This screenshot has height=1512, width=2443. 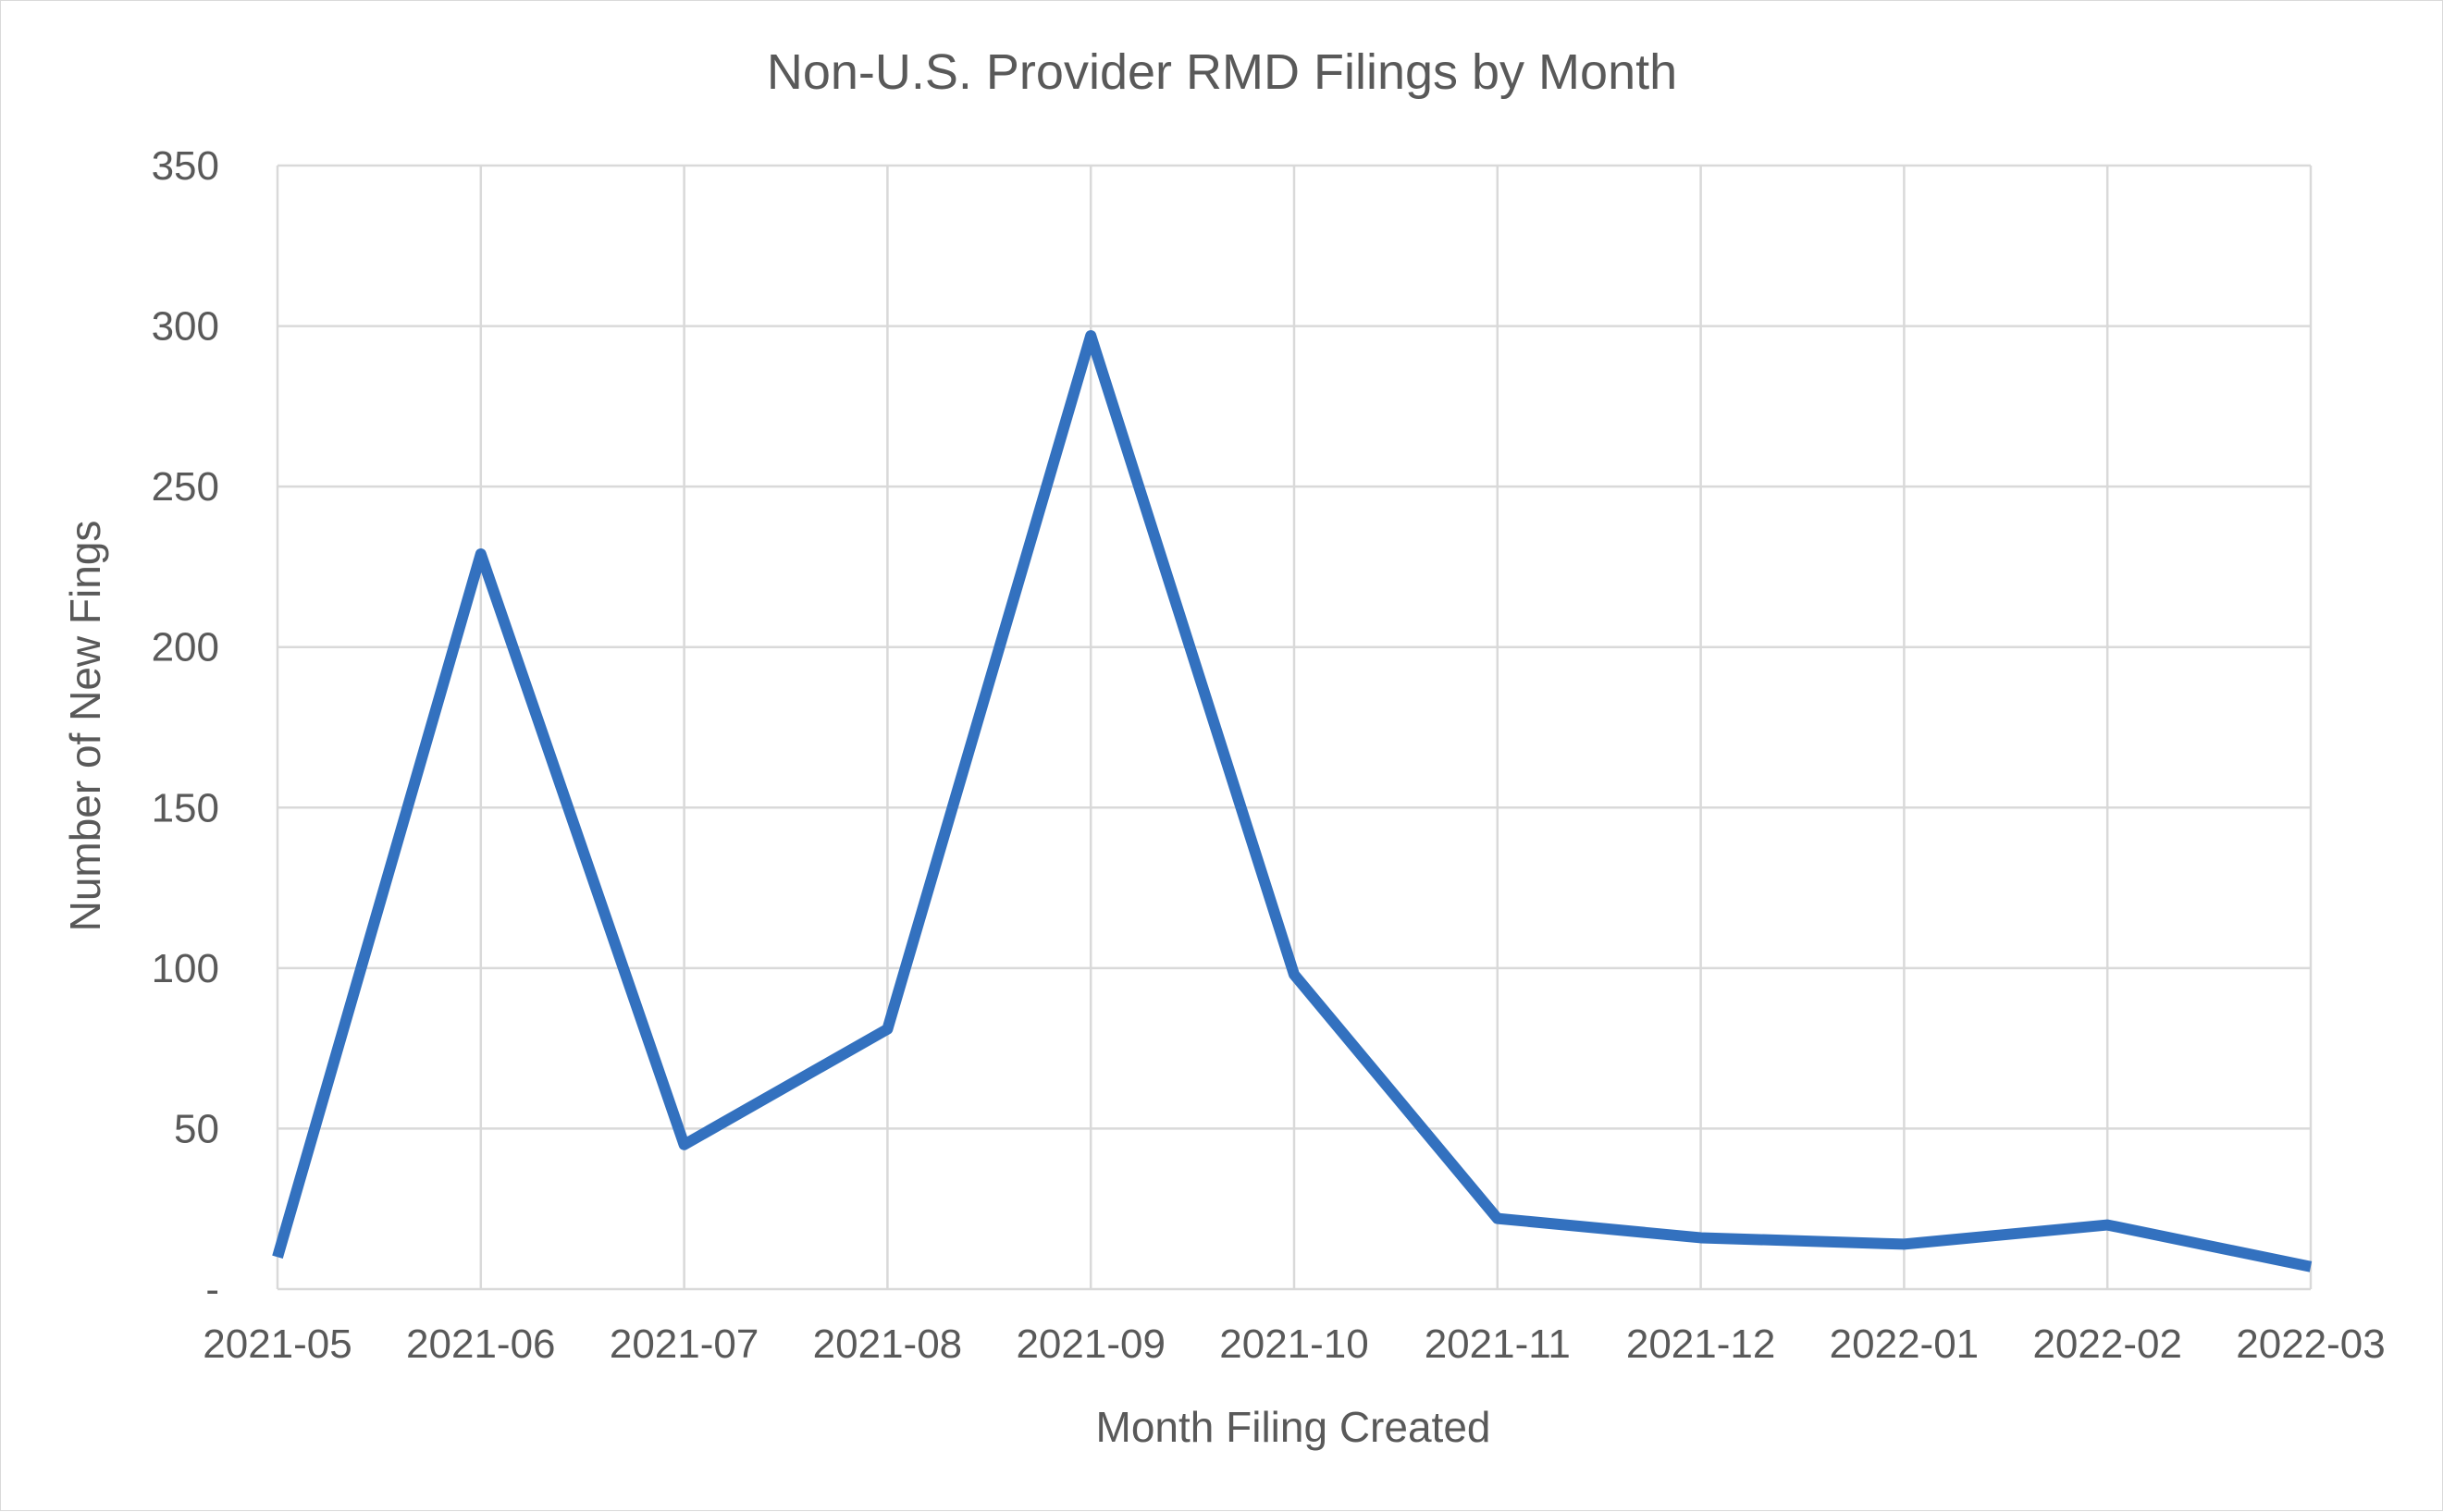 I want to click on y-tick-label: 250, so click(x=186, y=487).